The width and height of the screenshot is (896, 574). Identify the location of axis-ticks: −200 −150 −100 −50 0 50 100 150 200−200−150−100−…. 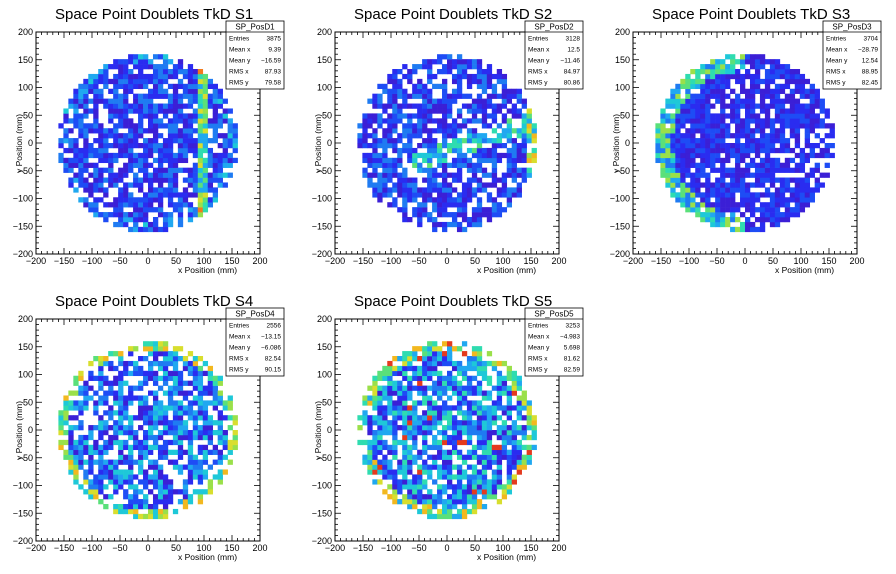
(439, 433).